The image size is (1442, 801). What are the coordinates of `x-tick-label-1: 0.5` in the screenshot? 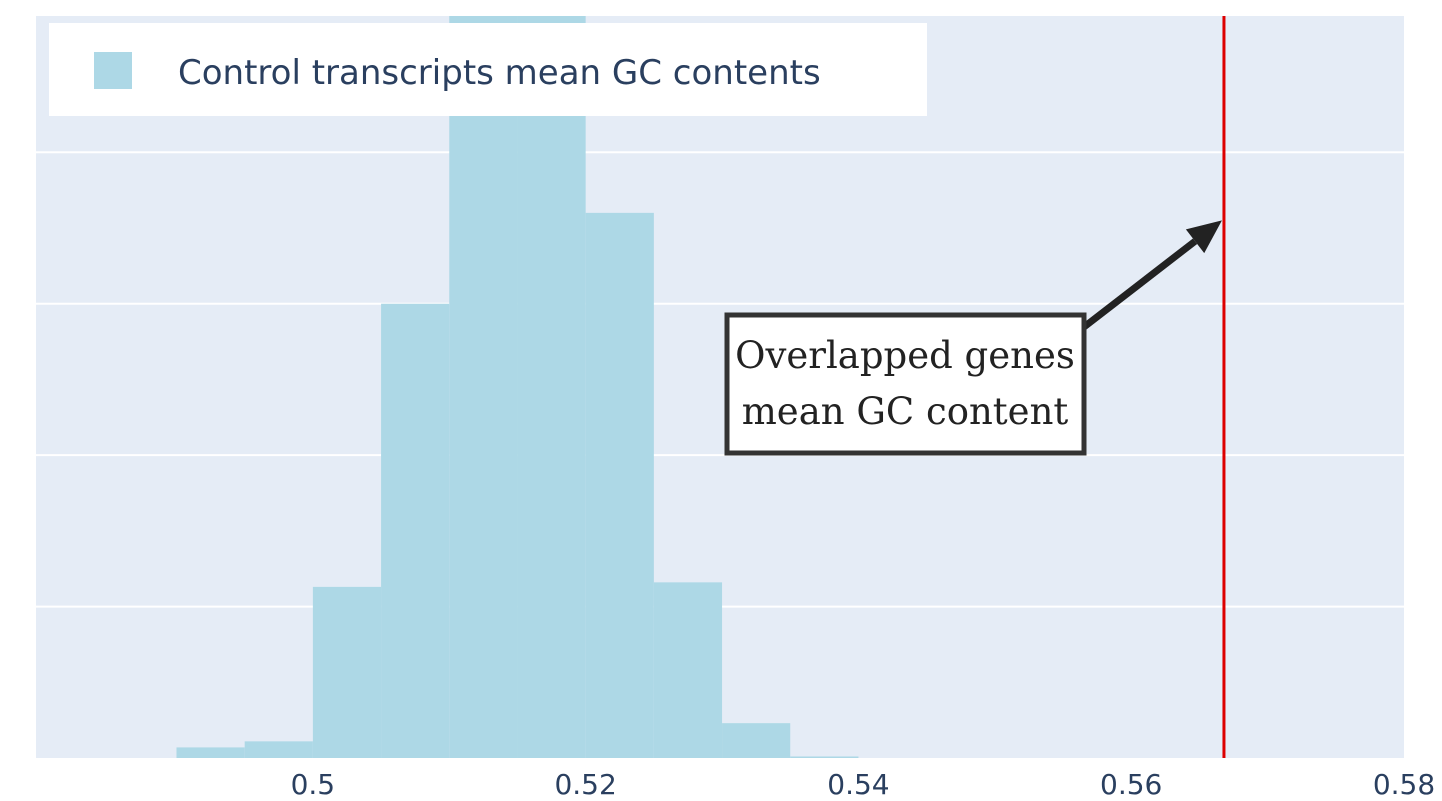 It's located at (313, 784).